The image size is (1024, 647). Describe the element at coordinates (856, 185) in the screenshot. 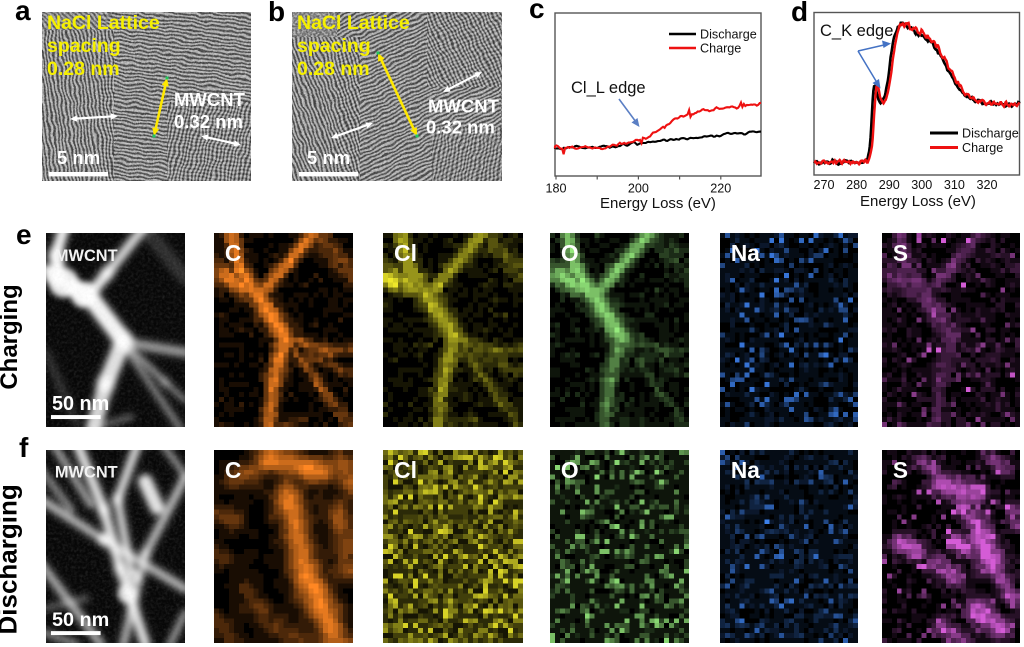

I see `svg-text: 280` at that location.